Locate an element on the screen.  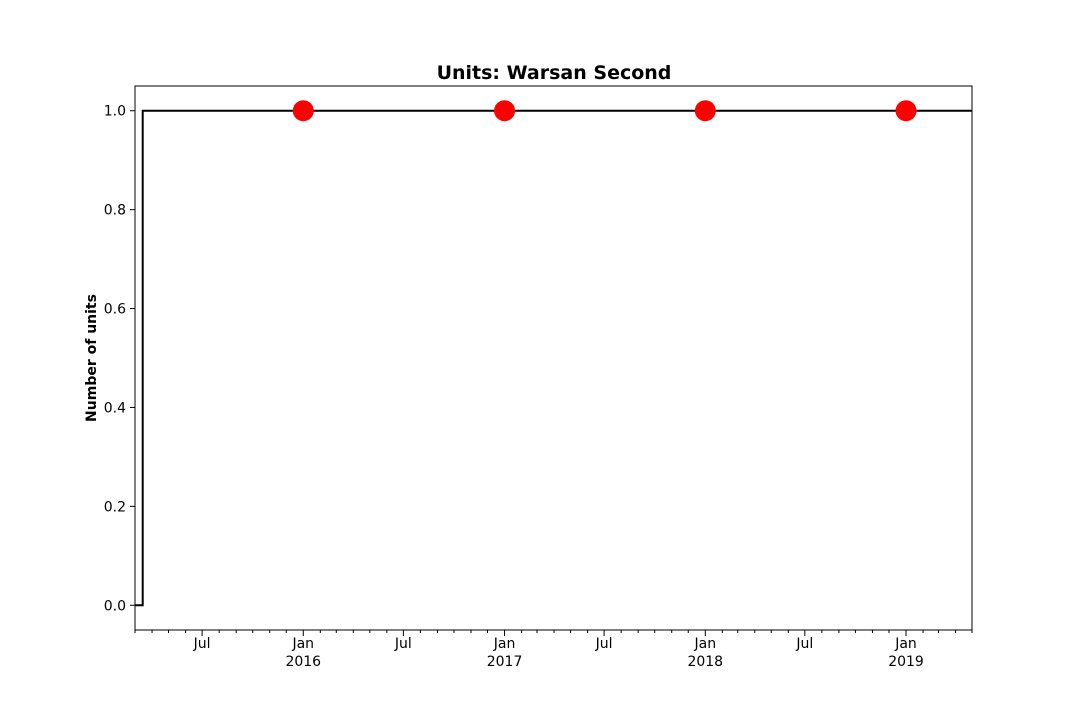
chart-title: Units: Warsan Second is located at coordinates (554, 73).